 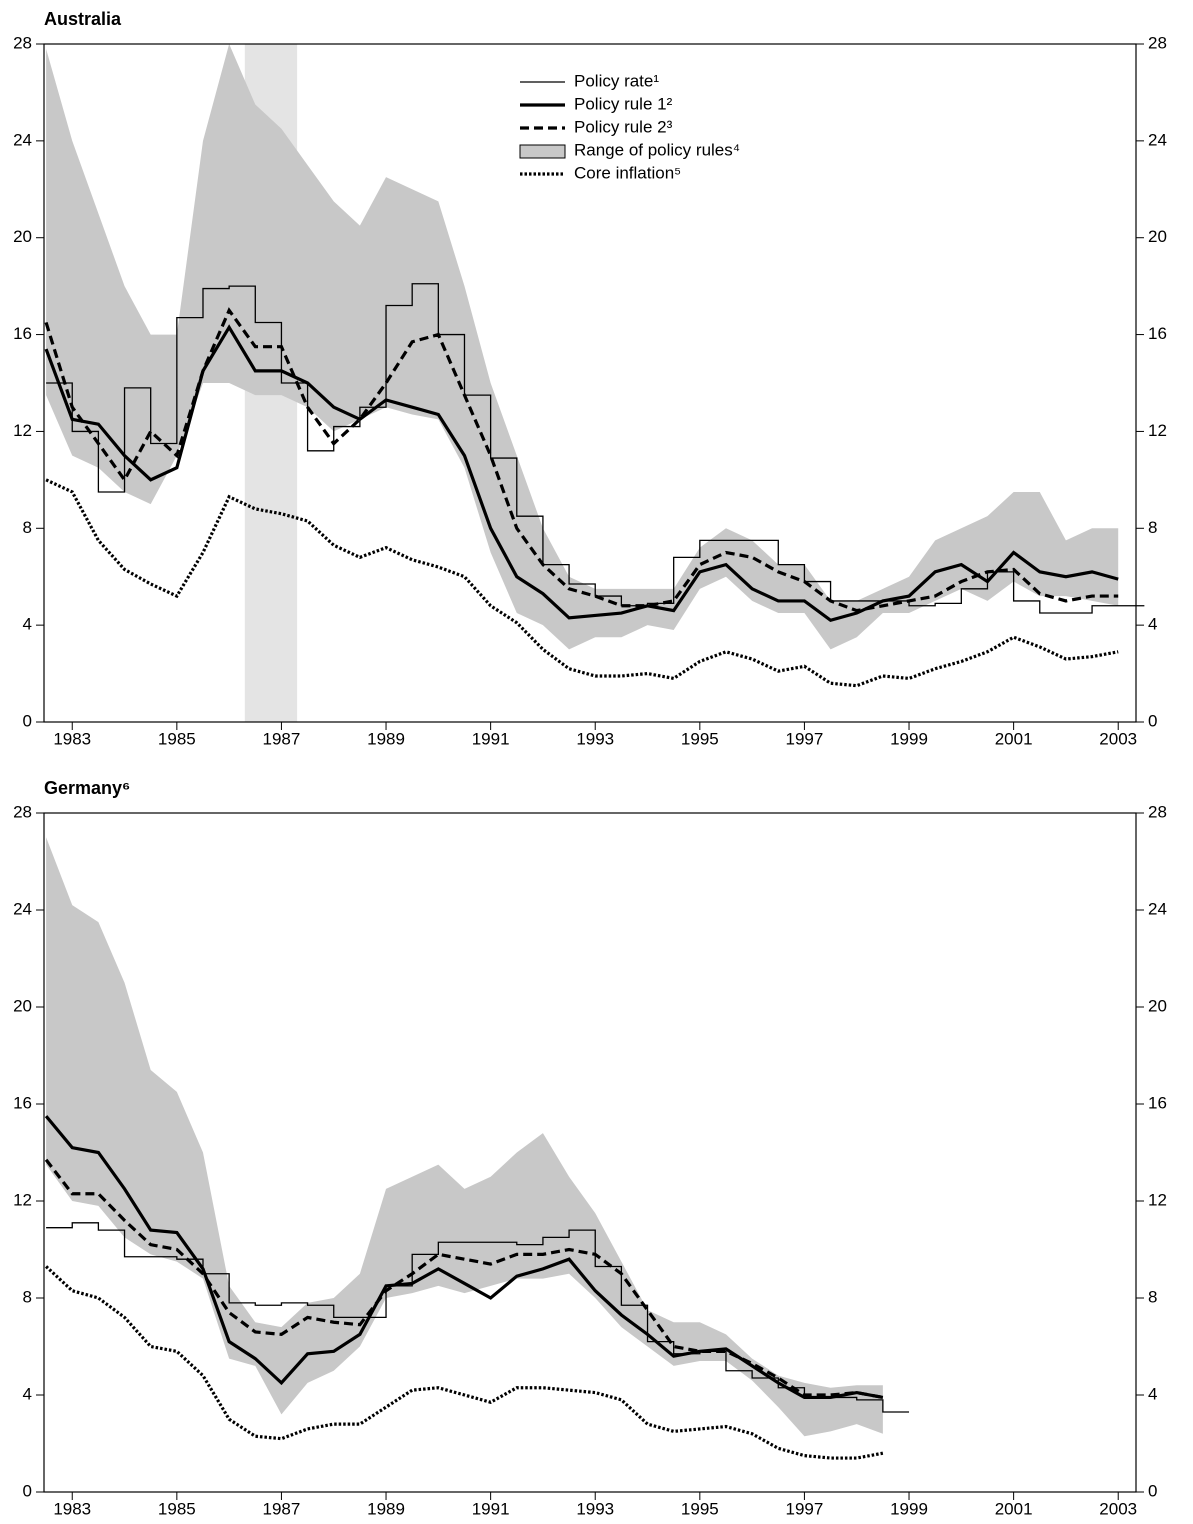 What do you see at coordinates (83, 19) in the screenshot?
I see `chart-title: Australia` at bounding box center [83, 19].